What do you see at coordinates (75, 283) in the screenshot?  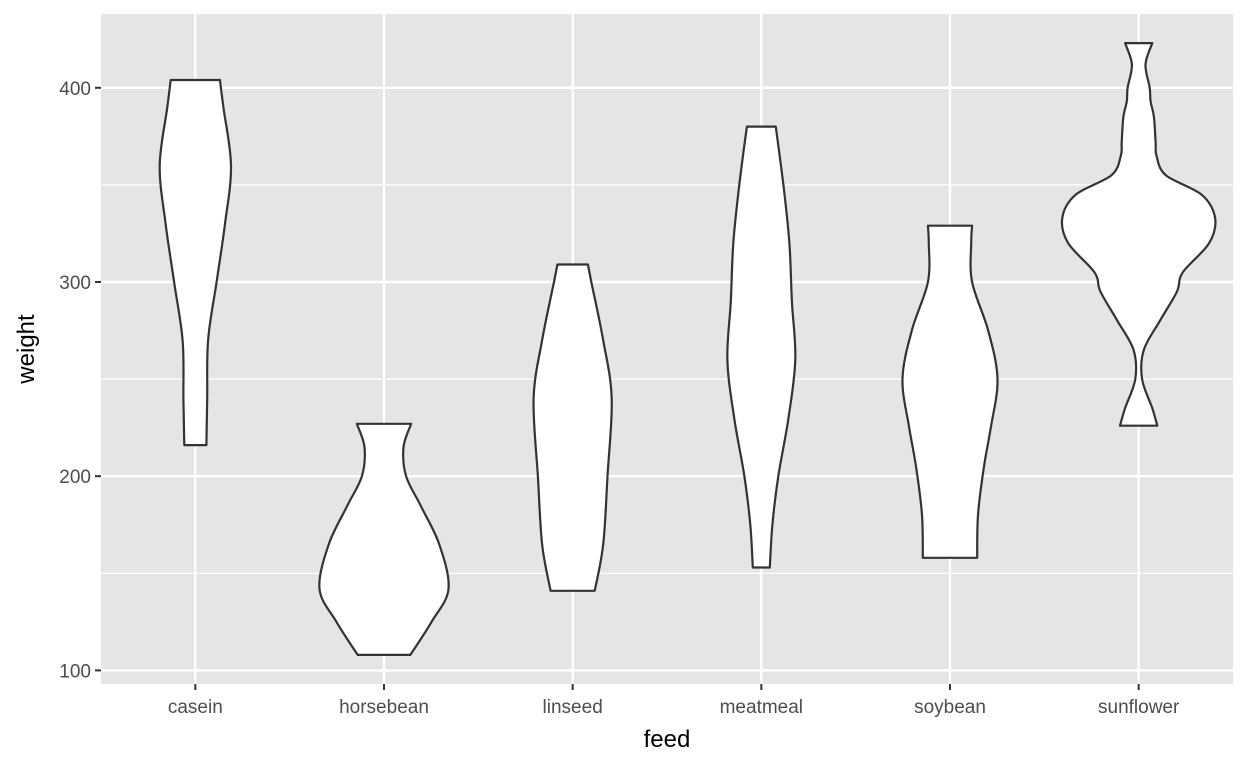 I see `y-tick-label: 300` at bounding box center [75, 283].